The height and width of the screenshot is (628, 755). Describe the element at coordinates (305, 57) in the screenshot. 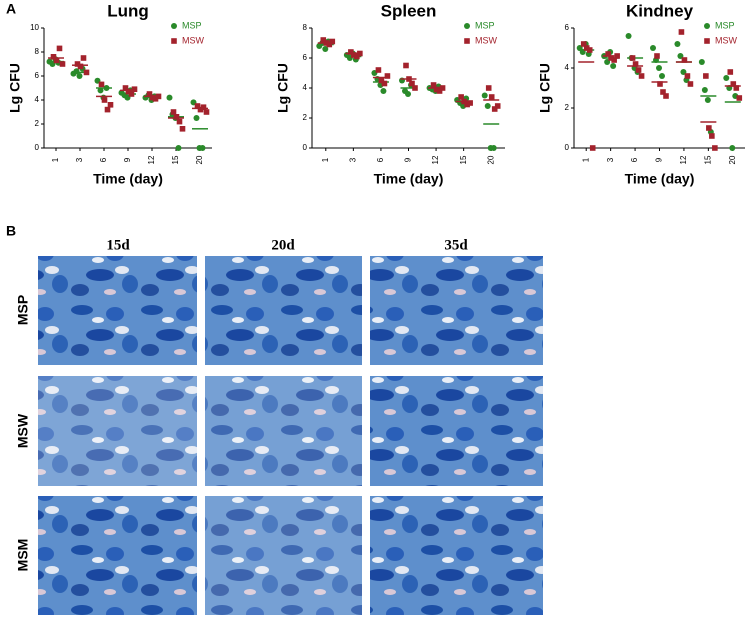

I see `y-tick-label: 6` at that location.